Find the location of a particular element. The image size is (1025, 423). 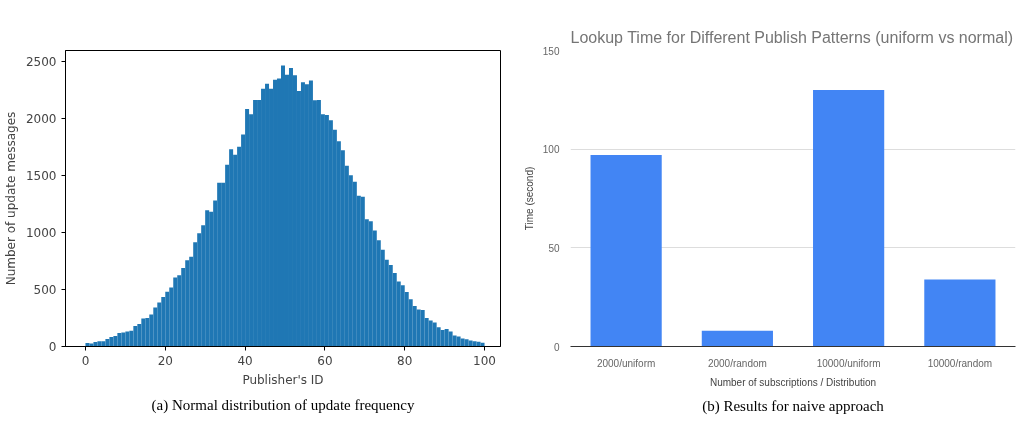

y-tick-label: 150 is located at coordinates (551, 51).